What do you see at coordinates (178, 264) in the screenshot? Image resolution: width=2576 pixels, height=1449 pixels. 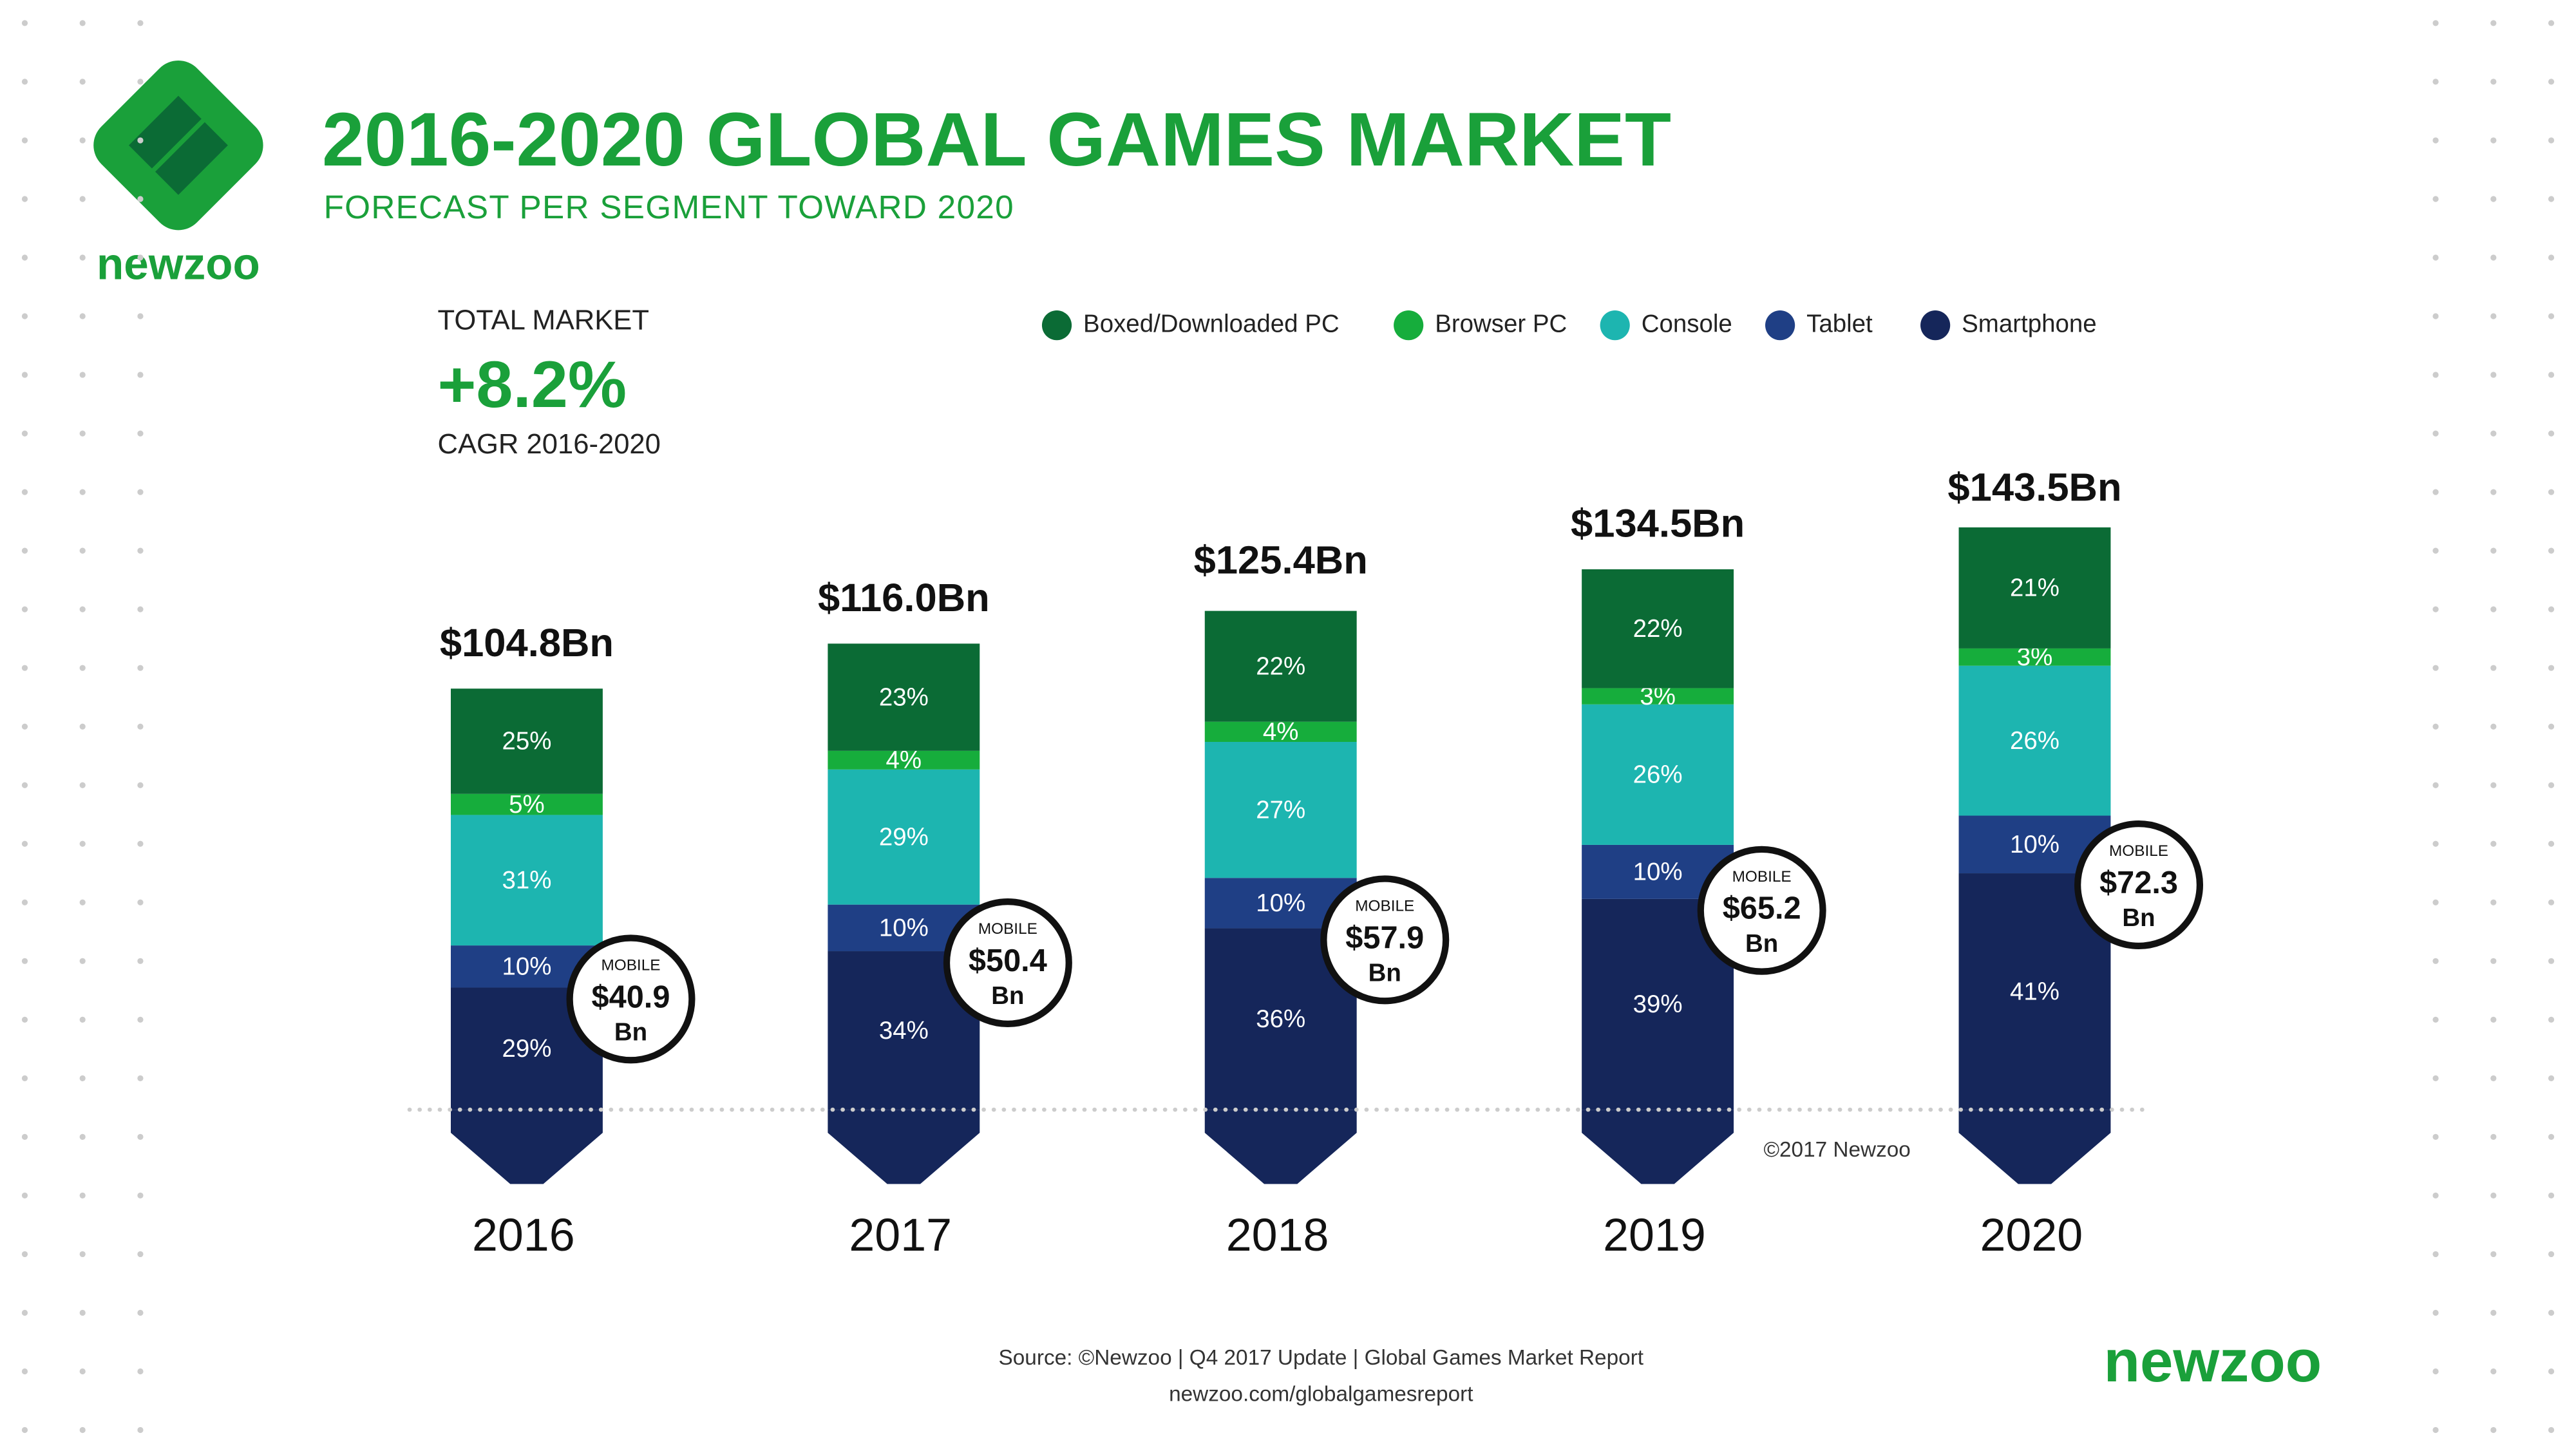 I see `logo-text: newzoo` at bounding box center [178, 264].